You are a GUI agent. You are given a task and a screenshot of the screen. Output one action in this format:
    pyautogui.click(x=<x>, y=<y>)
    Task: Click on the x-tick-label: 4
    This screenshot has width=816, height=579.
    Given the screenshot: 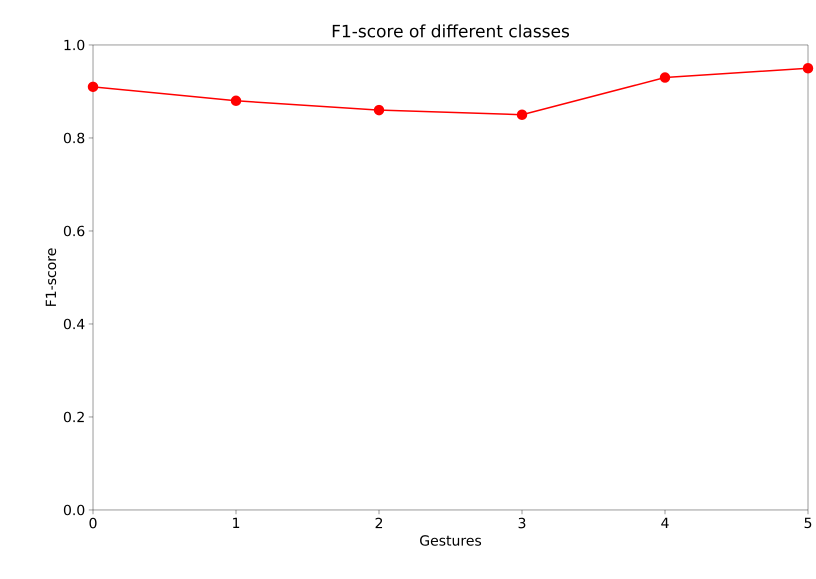 What is the action you would take?
    pyautogui.click(x=665, y=523)
    